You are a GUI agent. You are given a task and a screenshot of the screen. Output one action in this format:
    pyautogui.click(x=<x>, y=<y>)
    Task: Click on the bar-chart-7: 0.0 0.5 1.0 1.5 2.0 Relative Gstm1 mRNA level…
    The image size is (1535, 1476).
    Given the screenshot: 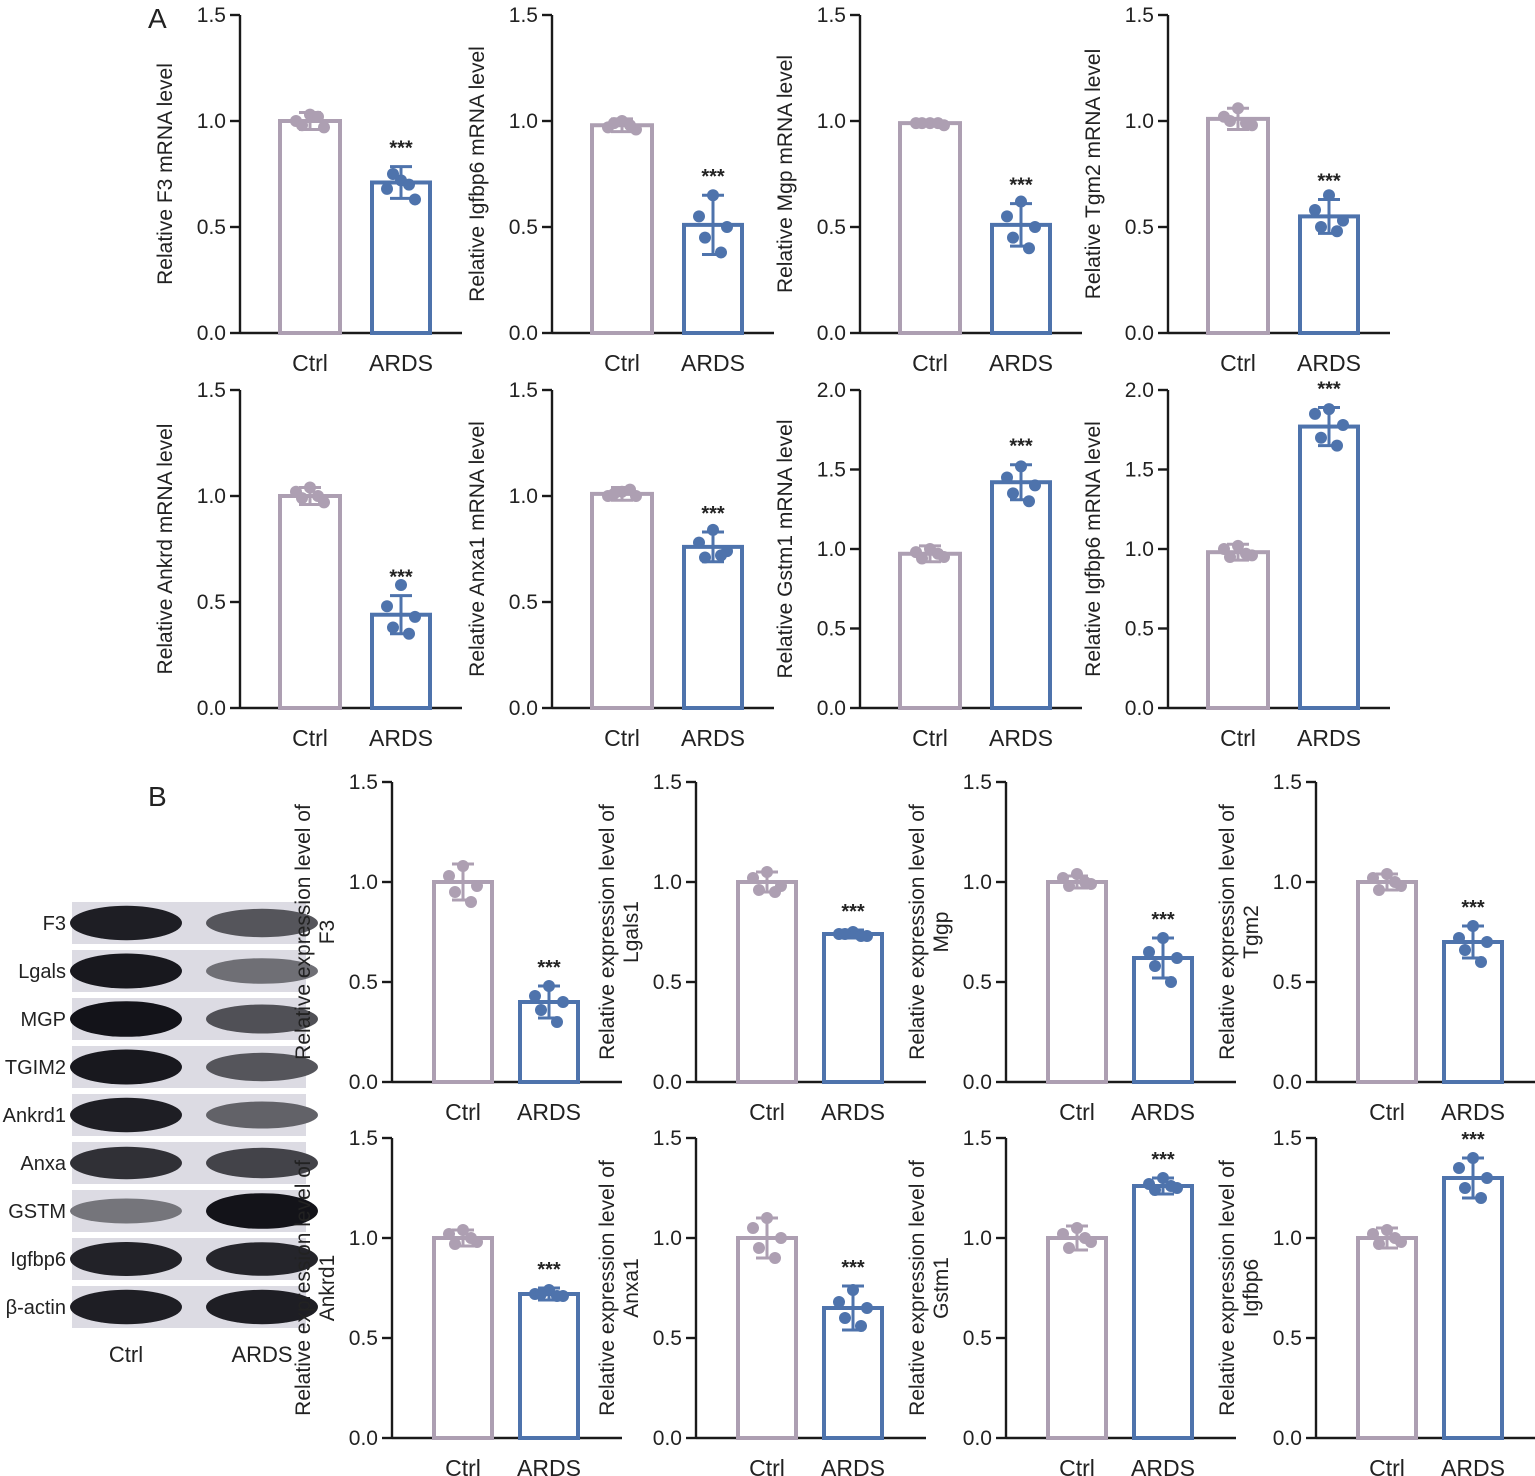 What is the action you would take?
    pyautogui.click(x=928, y=565)
    